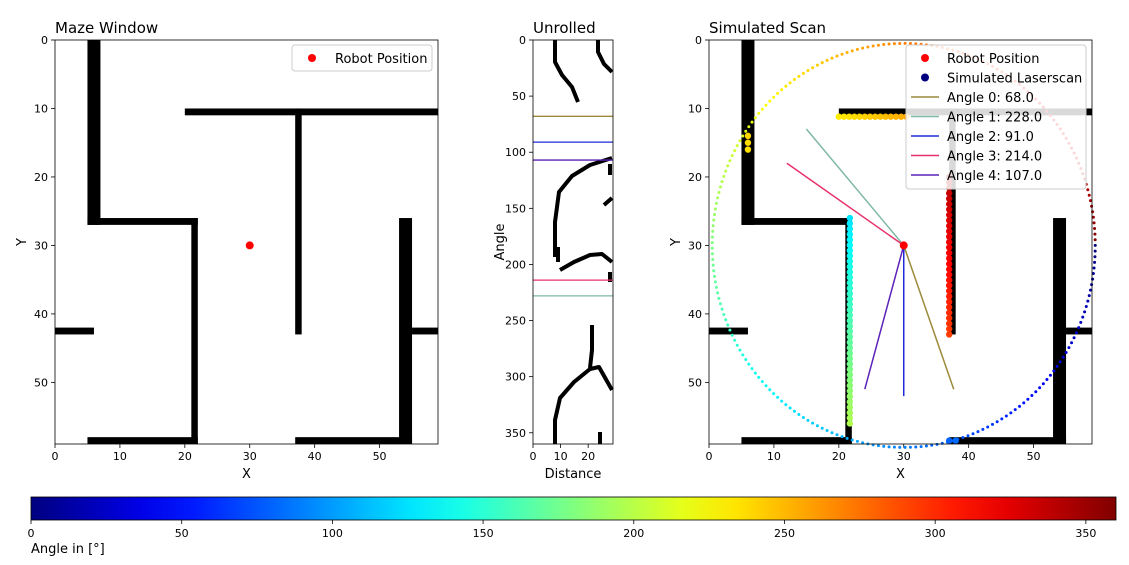 The image size is (1129, 565). I want to click on colorbar-tick-label: 50, so click(182, 533).